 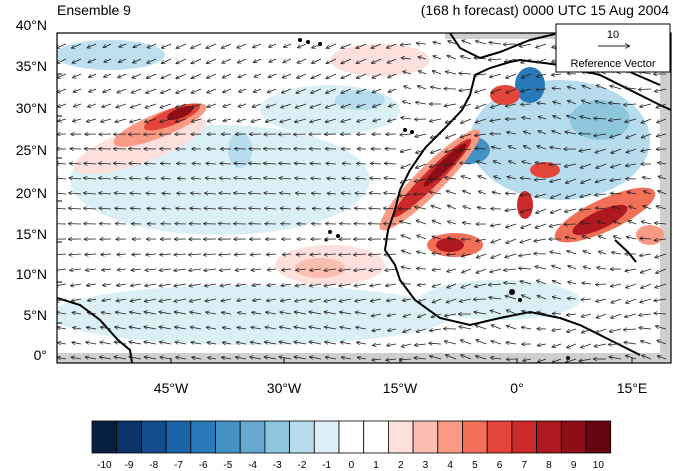 I want to click on lon-label-15w: 15°W, so click(x=400, y=388).